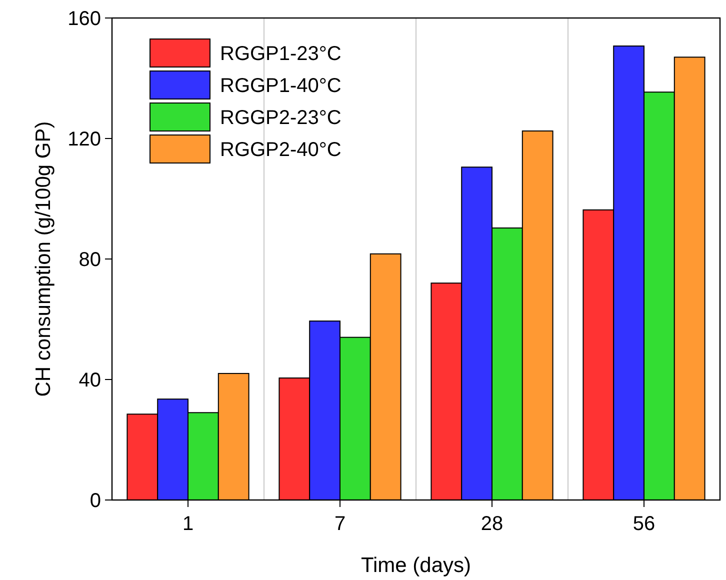 The image size is (726, 580). Describe the element at coordinates (644, 524) in the screenshot. I see `x-tick-label: 56` at that location.